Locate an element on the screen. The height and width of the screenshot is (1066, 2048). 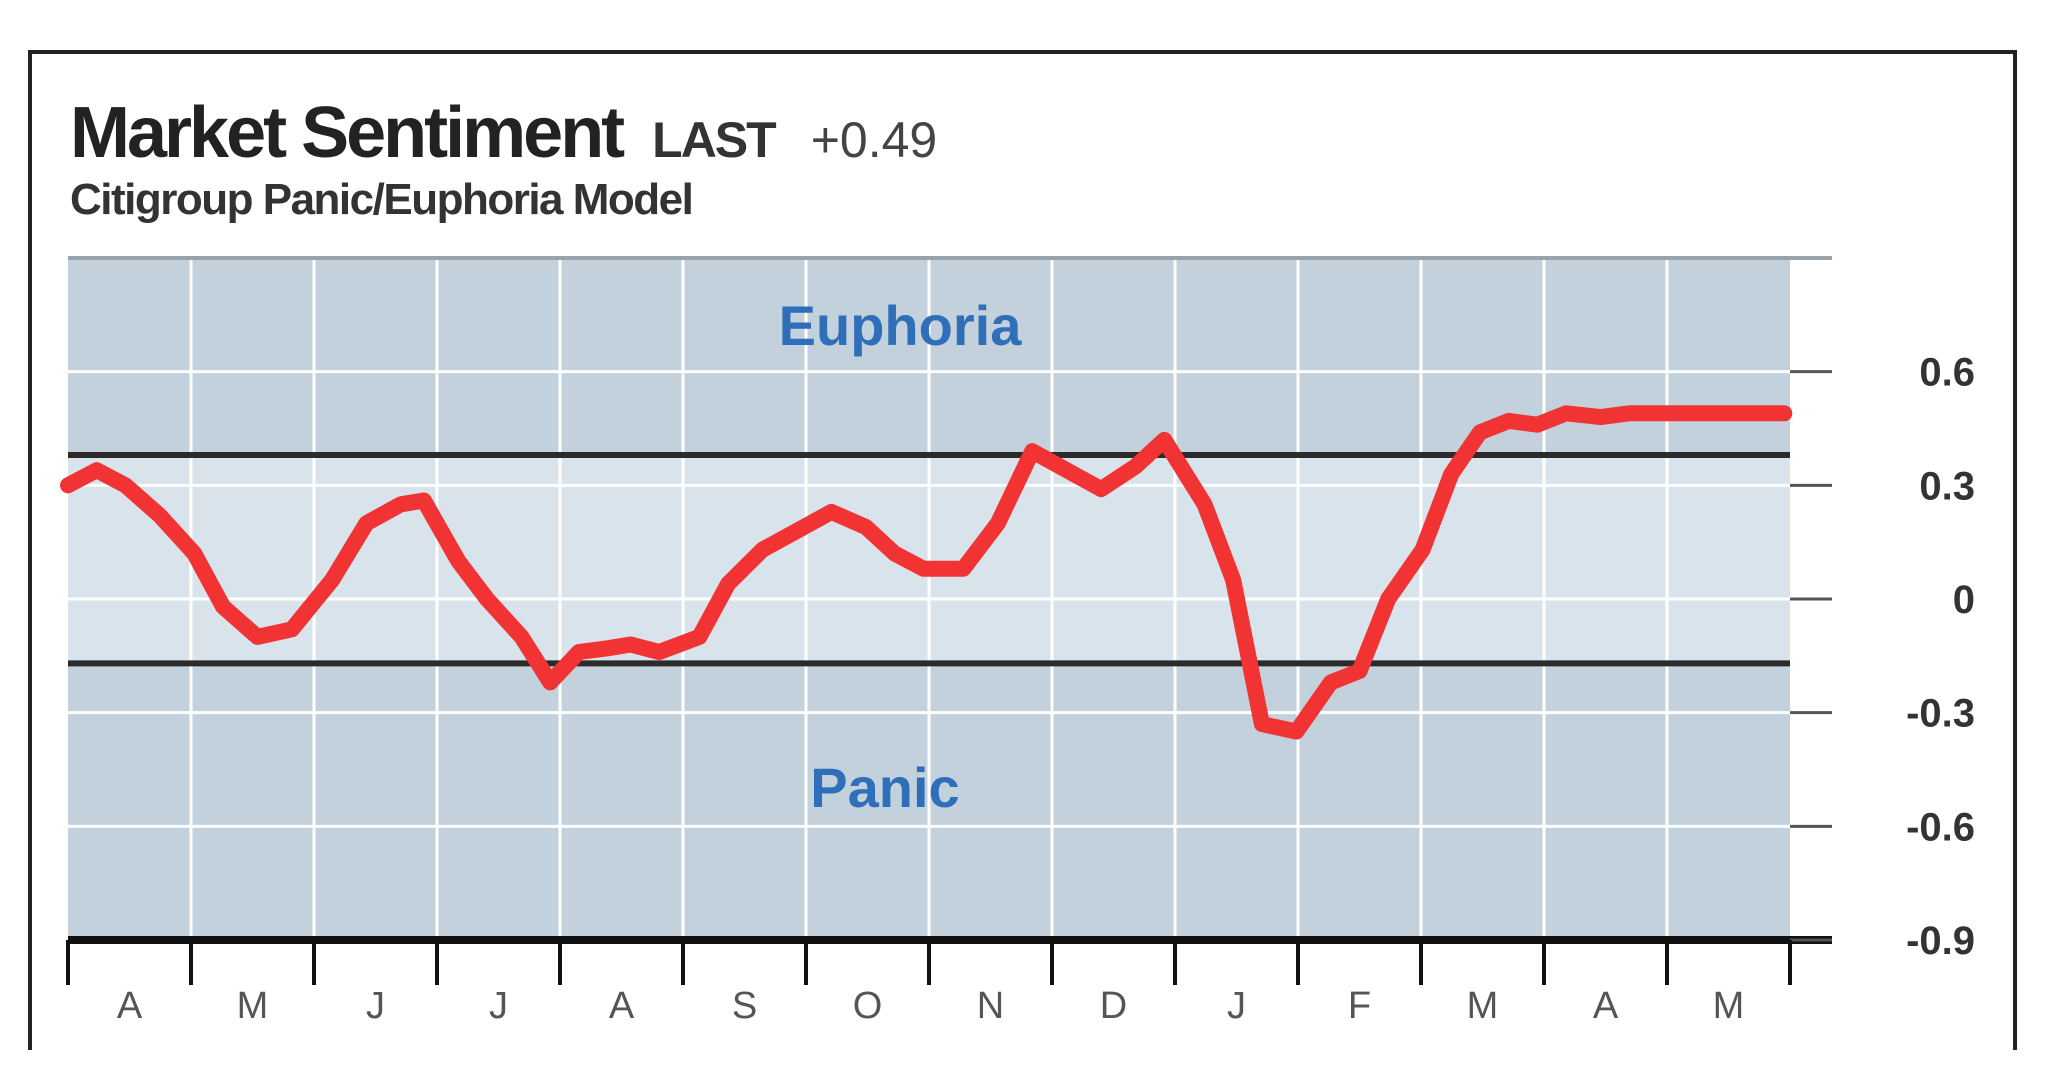
x-tick-label: D is located at coordinates (1113, 1006).